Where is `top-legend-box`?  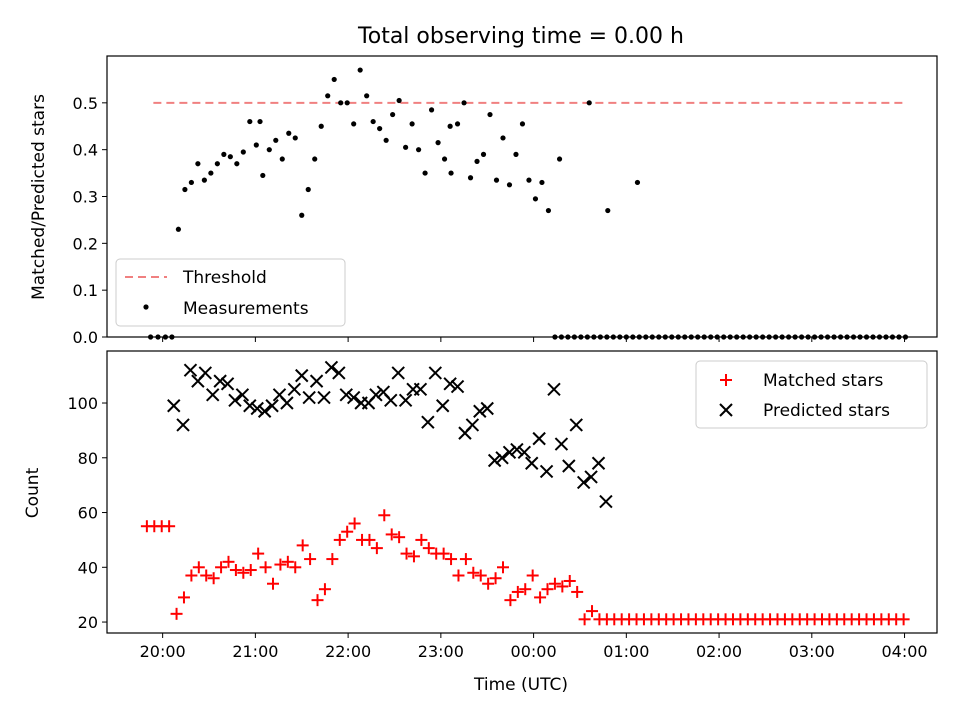 top-legend-box is located at coordinates (230, 292).